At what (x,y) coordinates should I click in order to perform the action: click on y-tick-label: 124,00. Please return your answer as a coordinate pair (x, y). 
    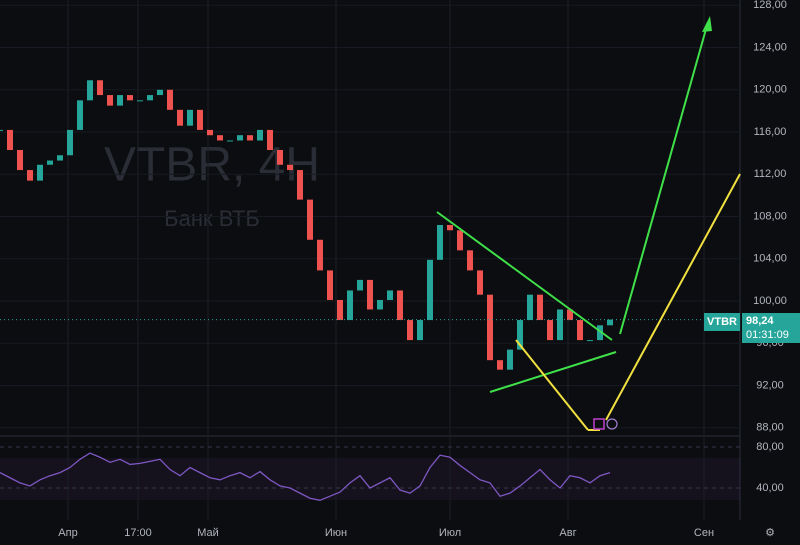
    Looking at the image, I should click on (770, 47).